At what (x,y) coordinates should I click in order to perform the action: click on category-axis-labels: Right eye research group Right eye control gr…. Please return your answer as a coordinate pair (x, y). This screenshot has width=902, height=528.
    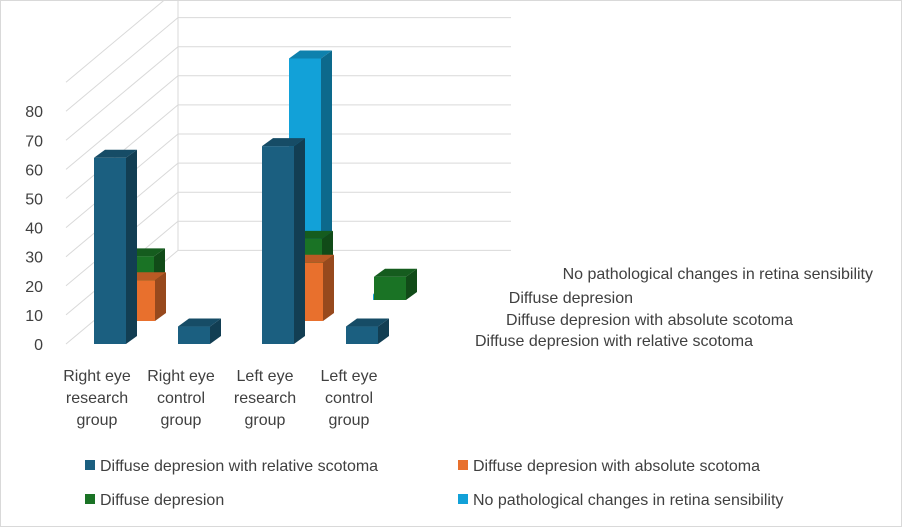
    Looking at the image, I should click on (220, 398).